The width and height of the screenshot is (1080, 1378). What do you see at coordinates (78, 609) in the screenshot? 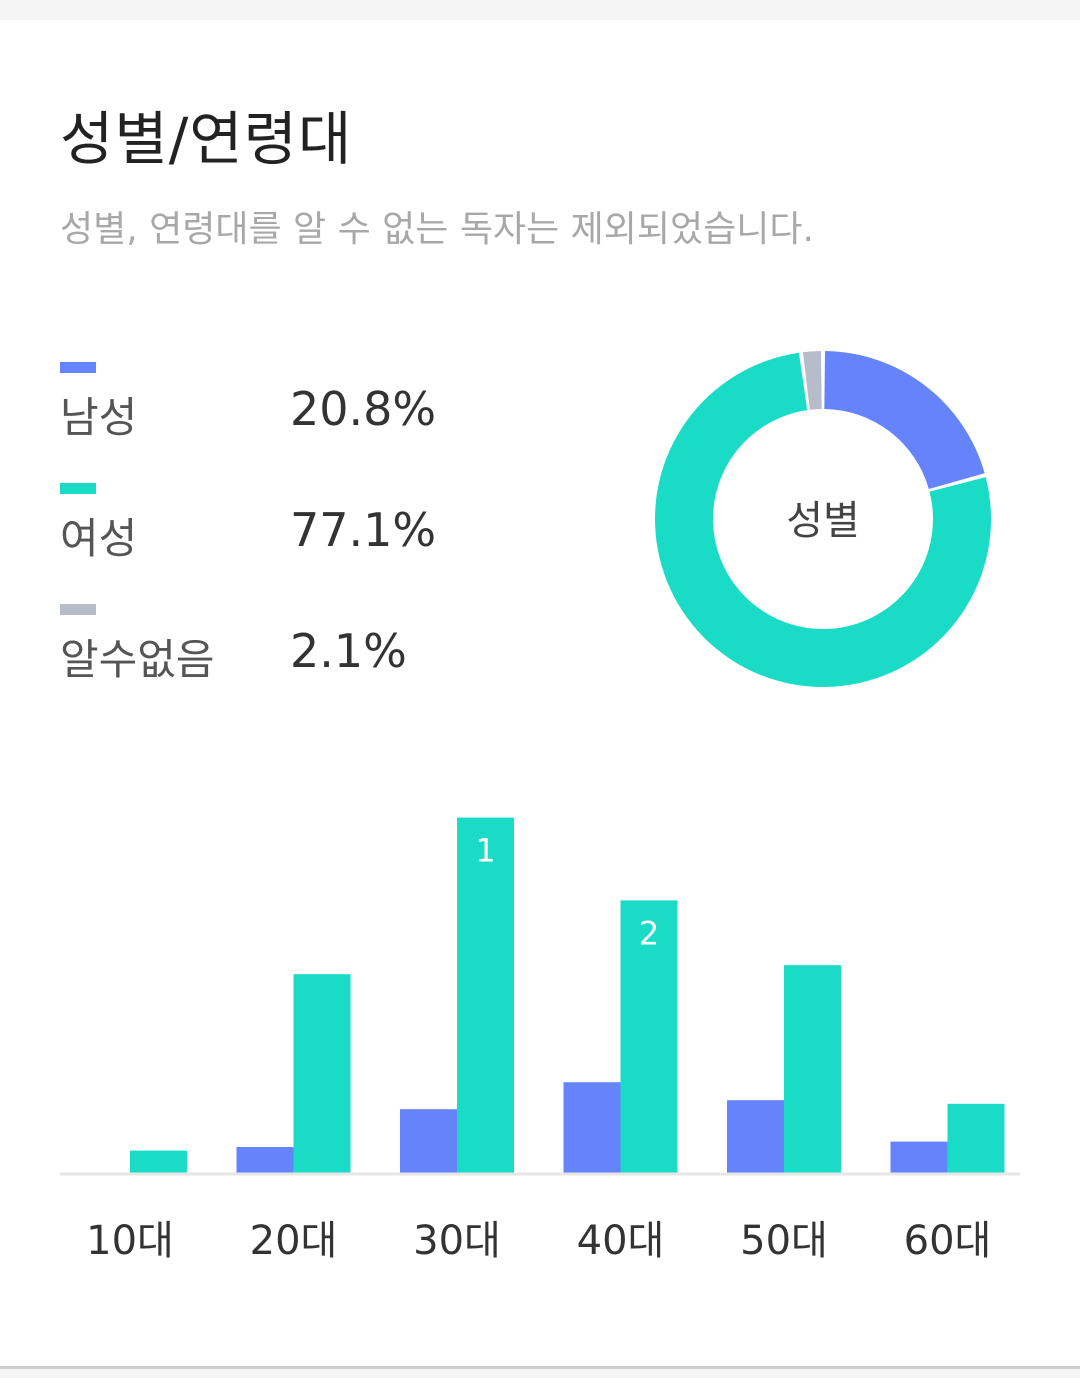
I see `legend-swatch-unknown` at bounding box center [78, 609].